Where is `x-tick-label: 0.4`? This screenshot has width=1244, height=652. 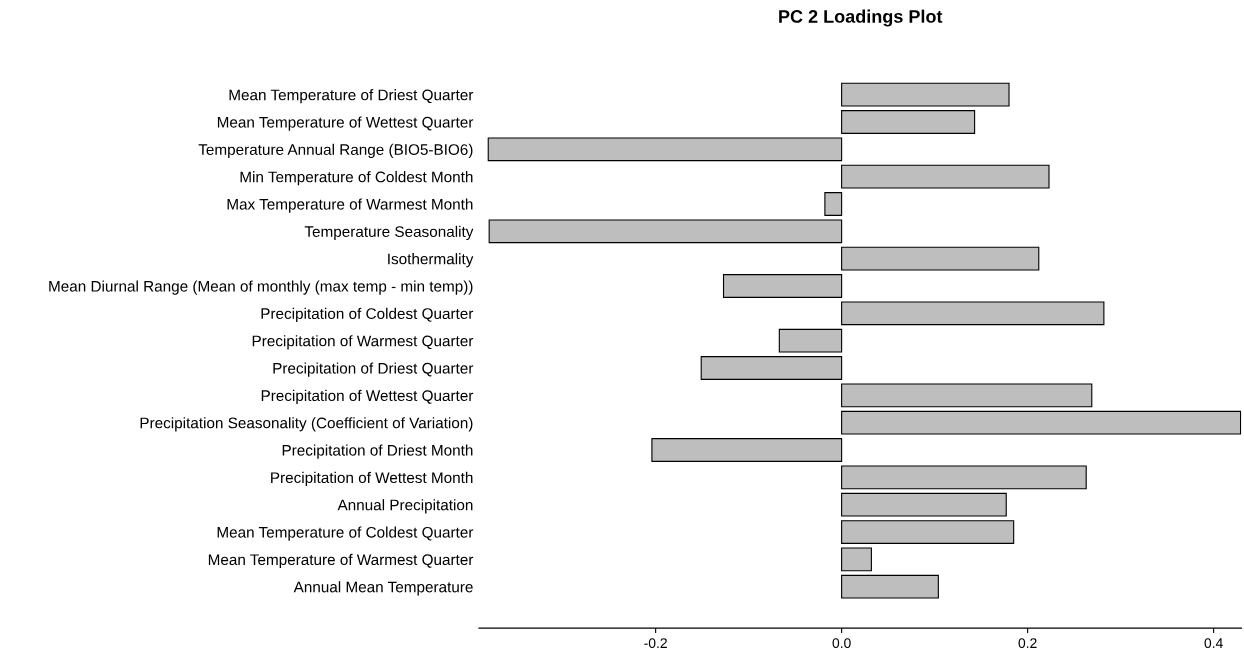 x-tick-label: 0.4 is located at coordinates (1213, 643).